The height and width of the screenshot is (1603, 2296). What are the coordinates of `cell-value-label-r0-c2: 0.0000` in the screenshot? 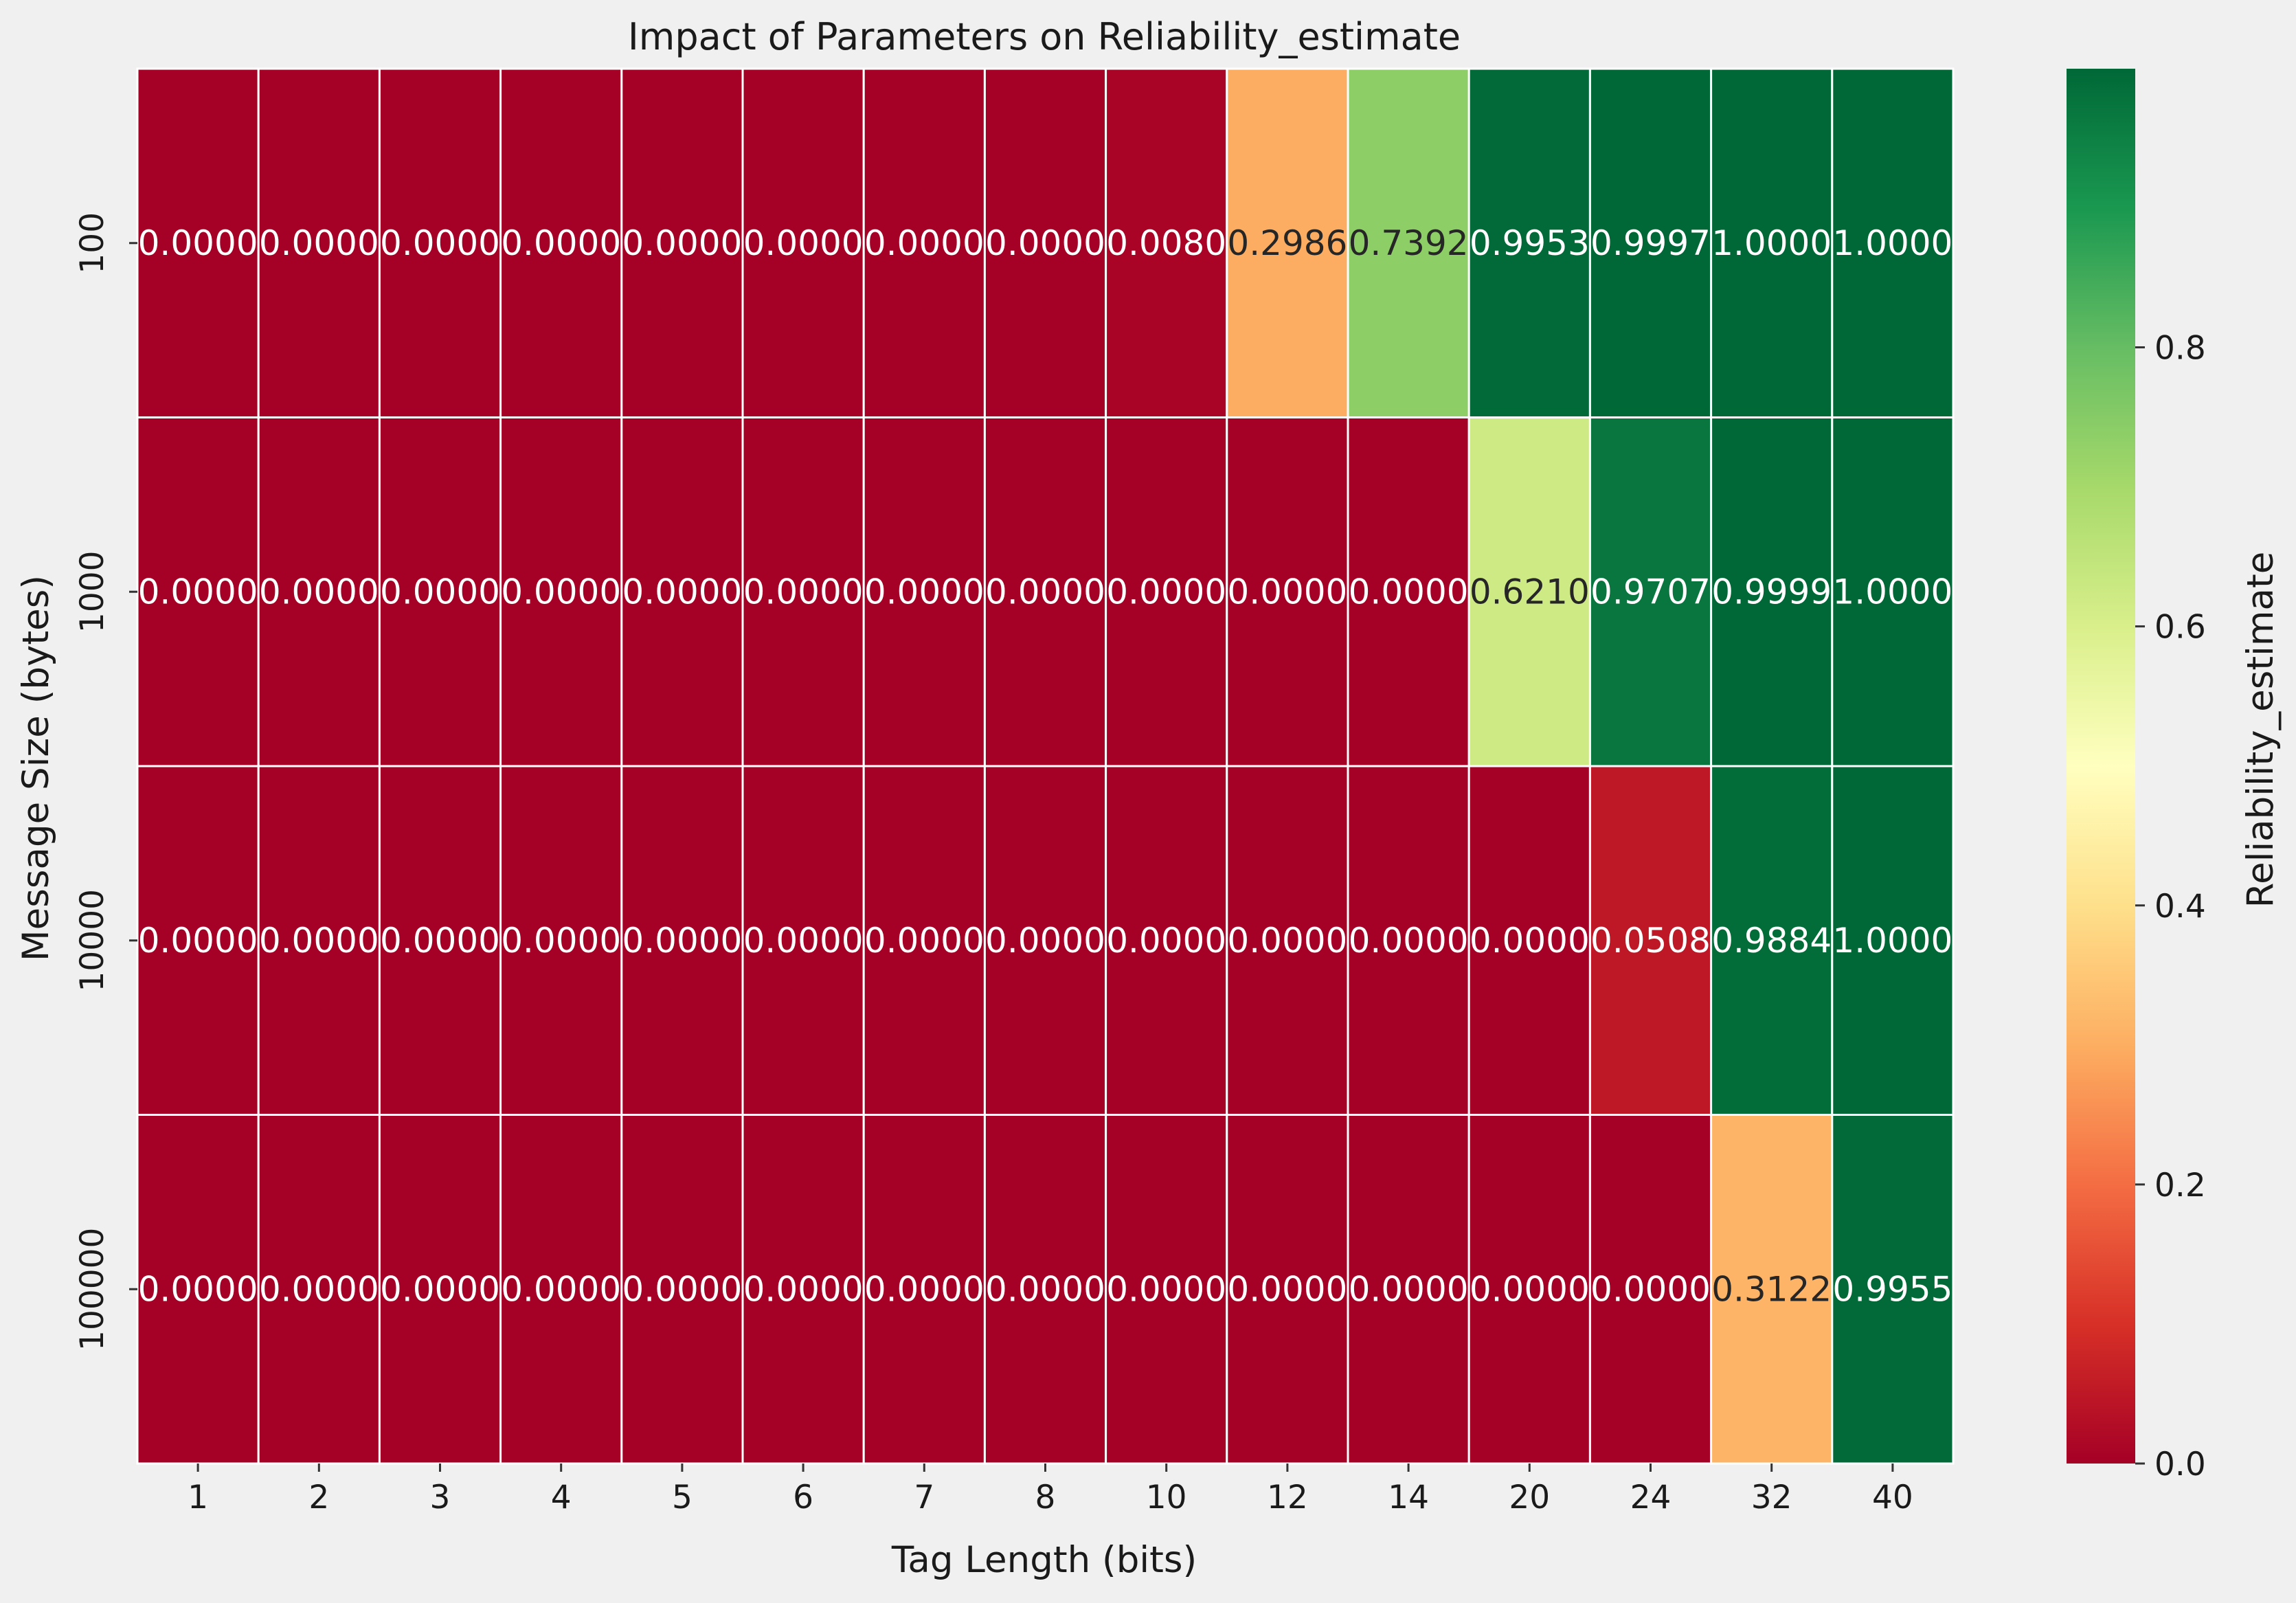 It's located at (440, 243).